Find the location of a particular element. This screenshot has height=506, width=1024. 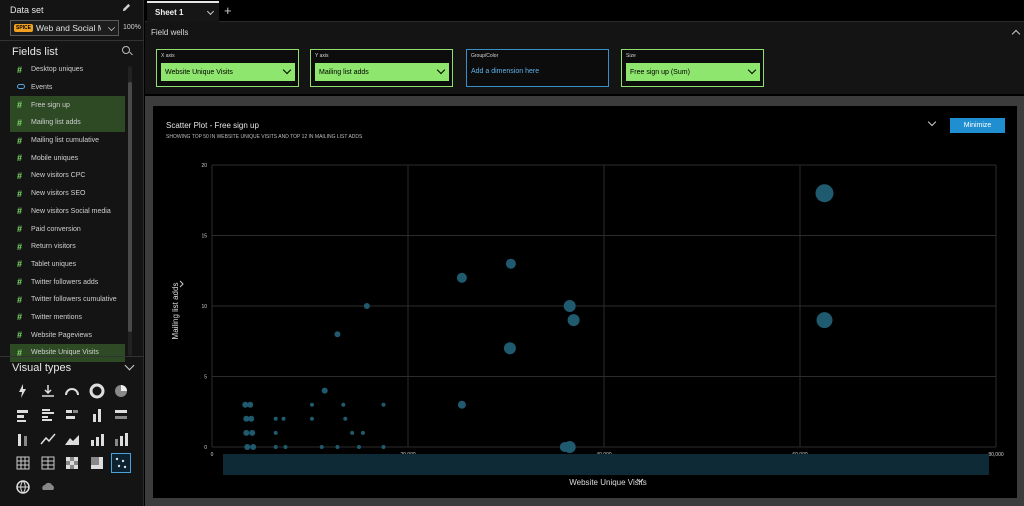

kpi-icon is located at coordinates (23, 391).